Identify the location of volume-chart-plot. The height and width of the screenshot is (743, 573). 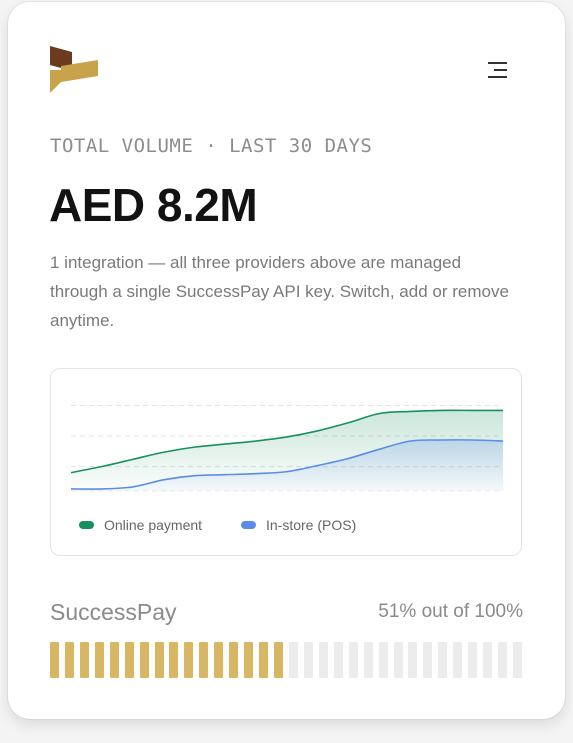
(287, 448).